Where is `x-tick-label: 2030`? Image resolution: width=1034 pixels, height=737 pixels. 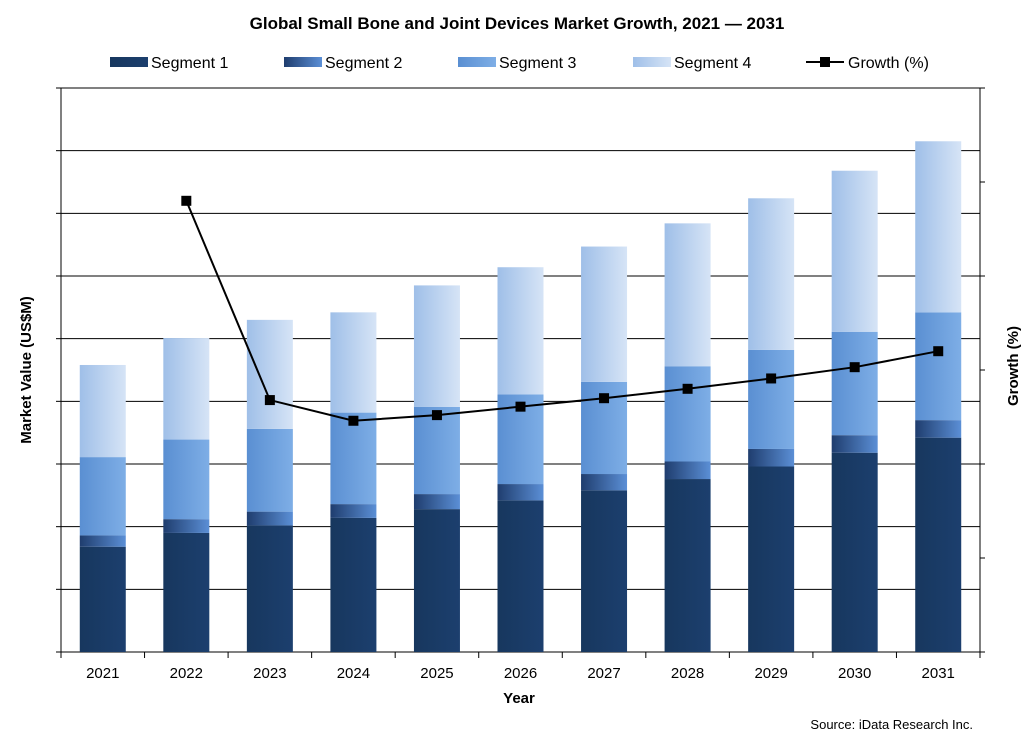 x-tick-label: 2030 is located at coordinates (854, 673).